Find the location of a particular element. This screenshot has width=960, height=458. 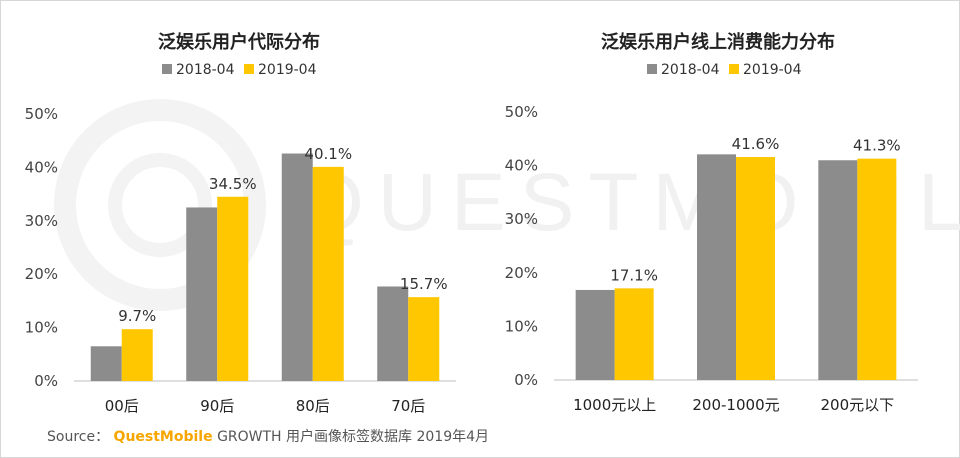

data-label: 41.6% is located at coordinates (756, 144).